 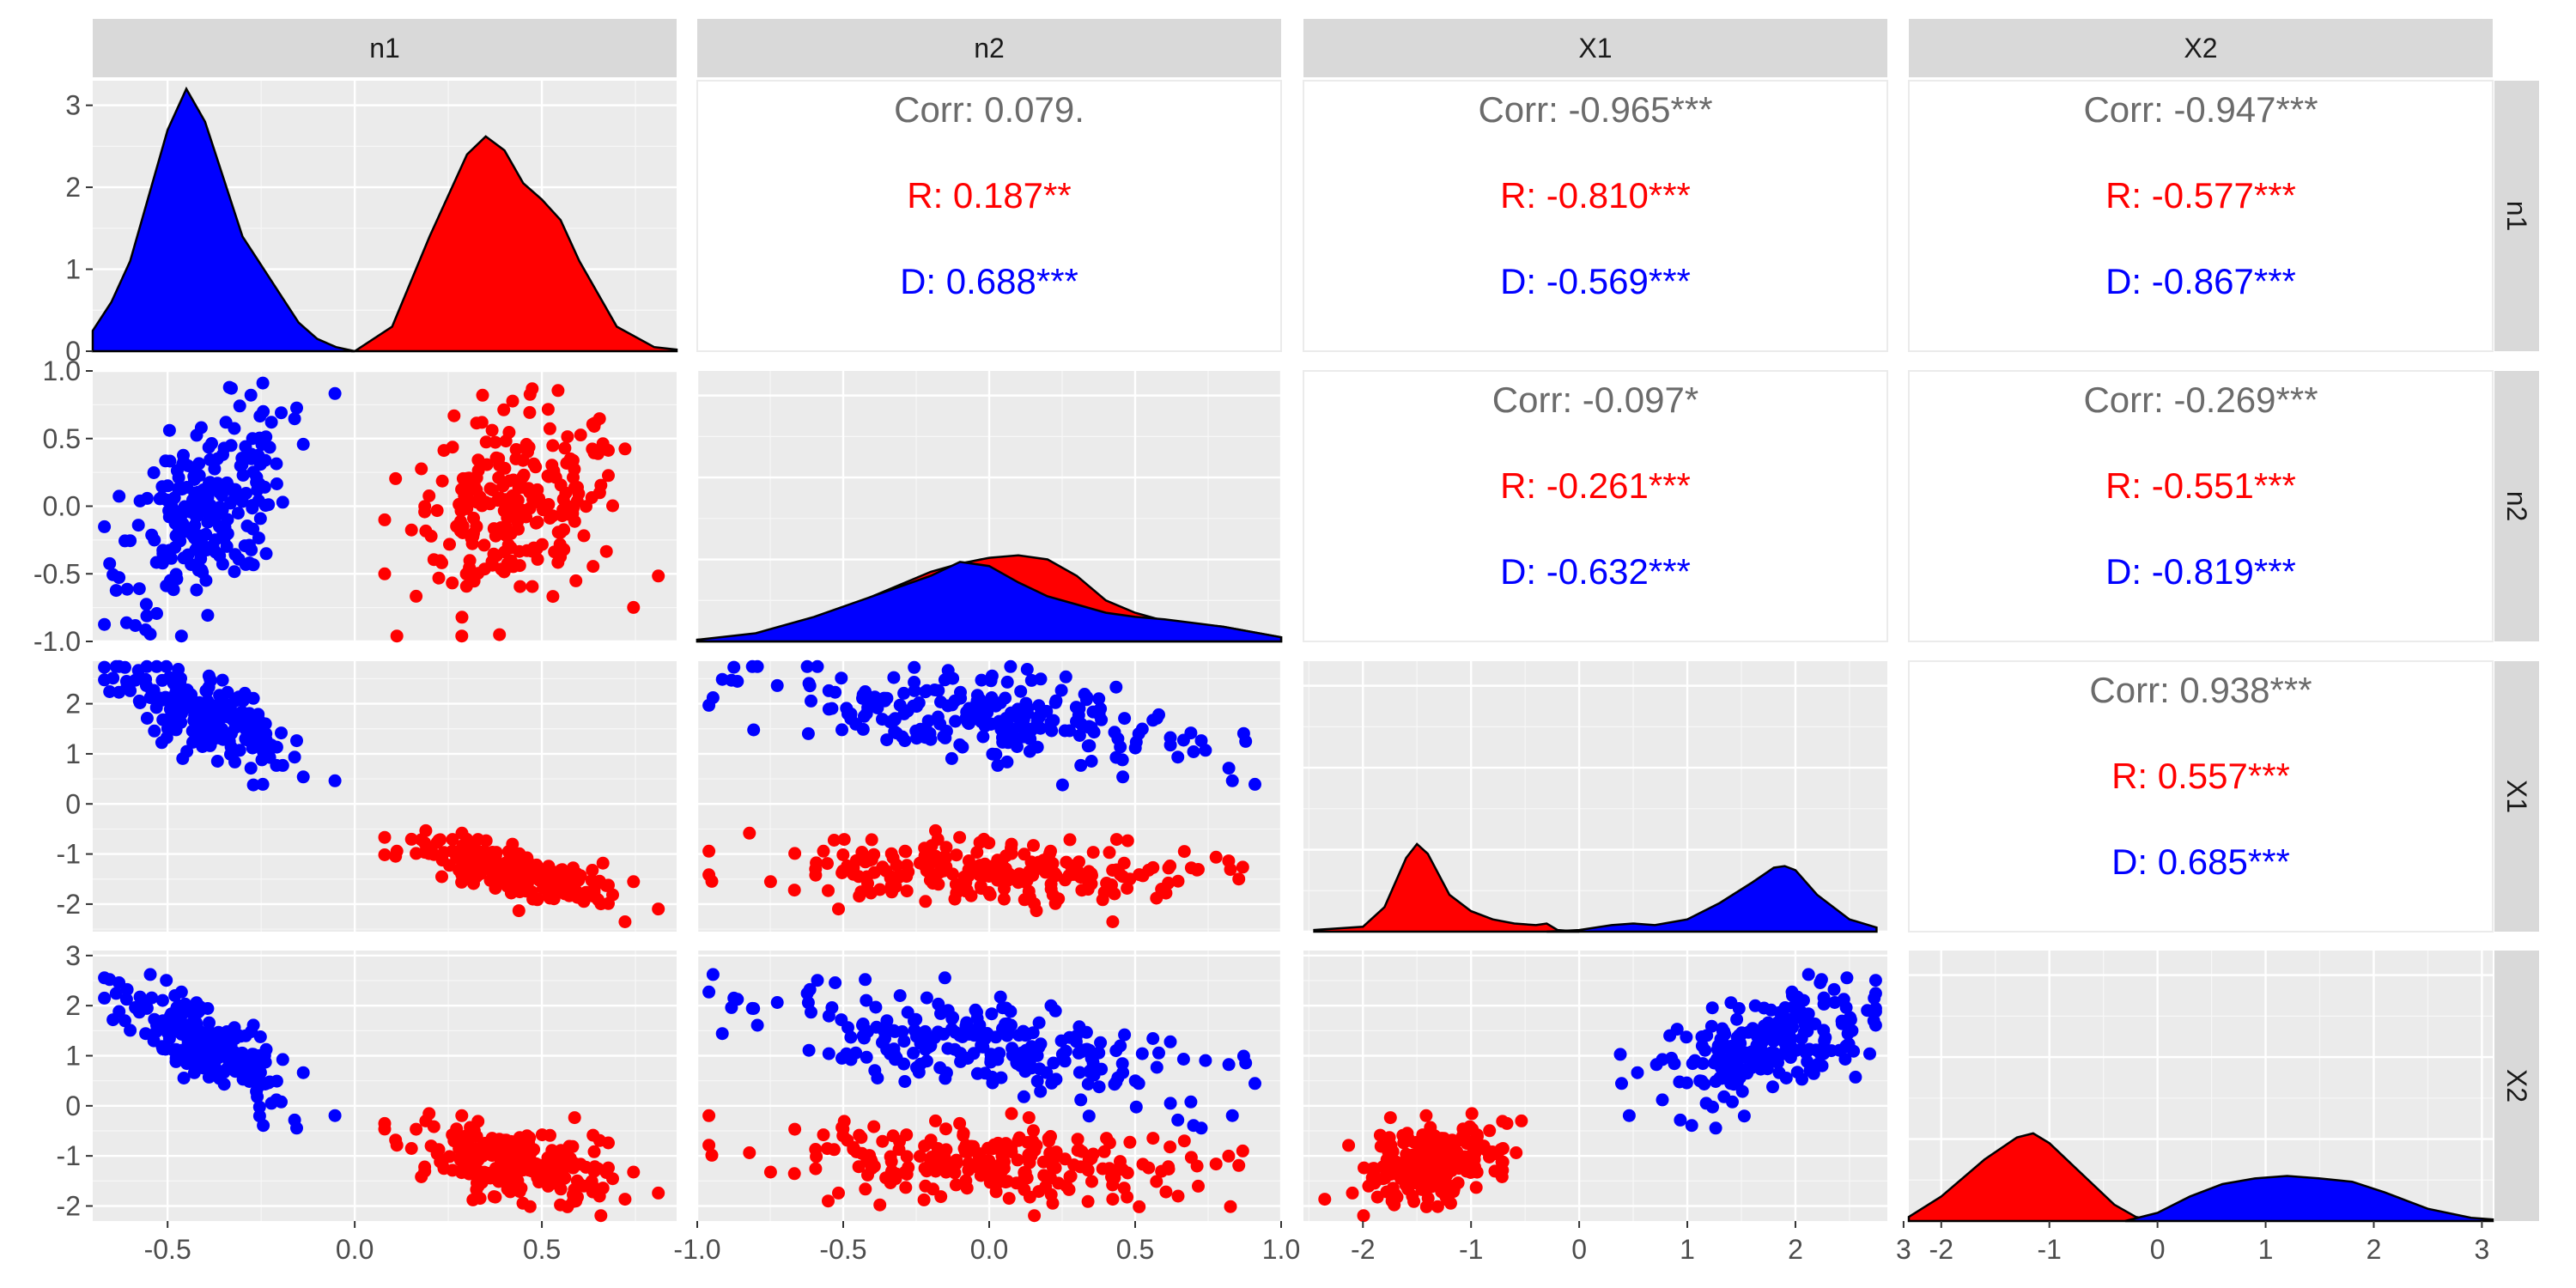 What do you see at coordinates (1447, 888) in the screenshot?
I see `density-R-X1` at bounding box center [1447, 888].